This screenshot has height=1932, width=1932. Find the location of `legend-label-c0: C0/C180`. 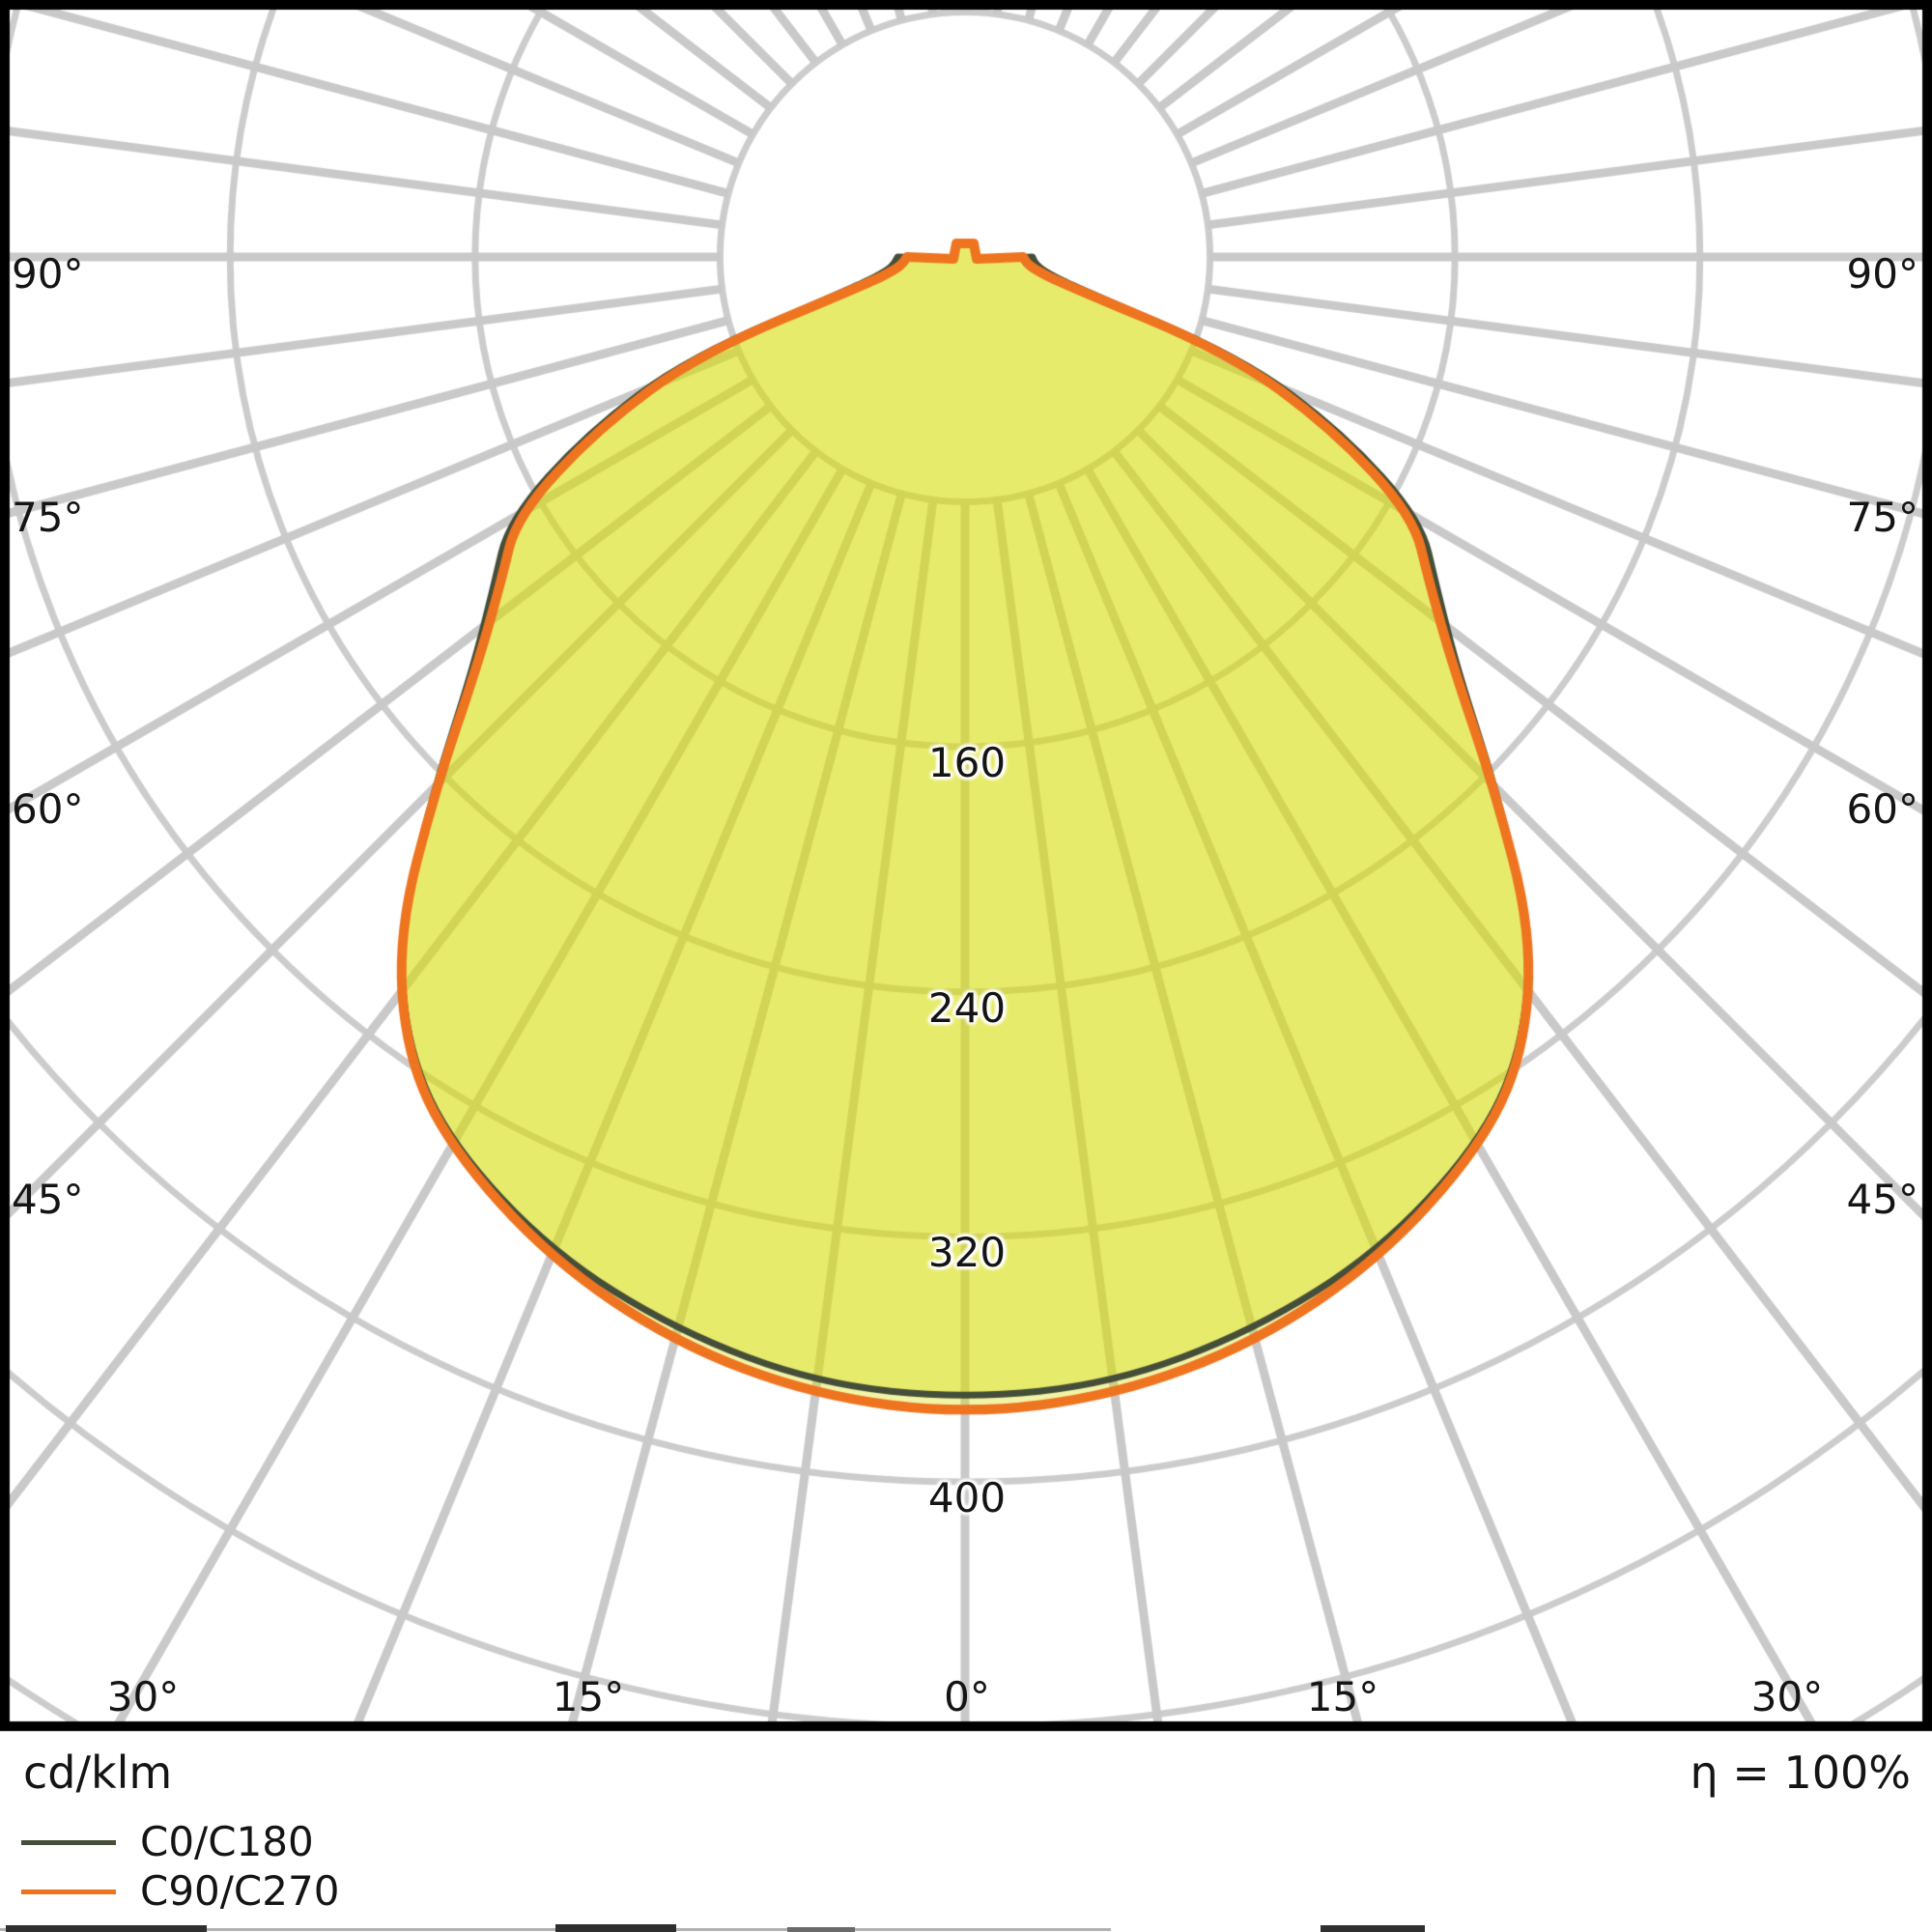

legend-label-c0: C0/C180 is located at coordinates (227, 1841).